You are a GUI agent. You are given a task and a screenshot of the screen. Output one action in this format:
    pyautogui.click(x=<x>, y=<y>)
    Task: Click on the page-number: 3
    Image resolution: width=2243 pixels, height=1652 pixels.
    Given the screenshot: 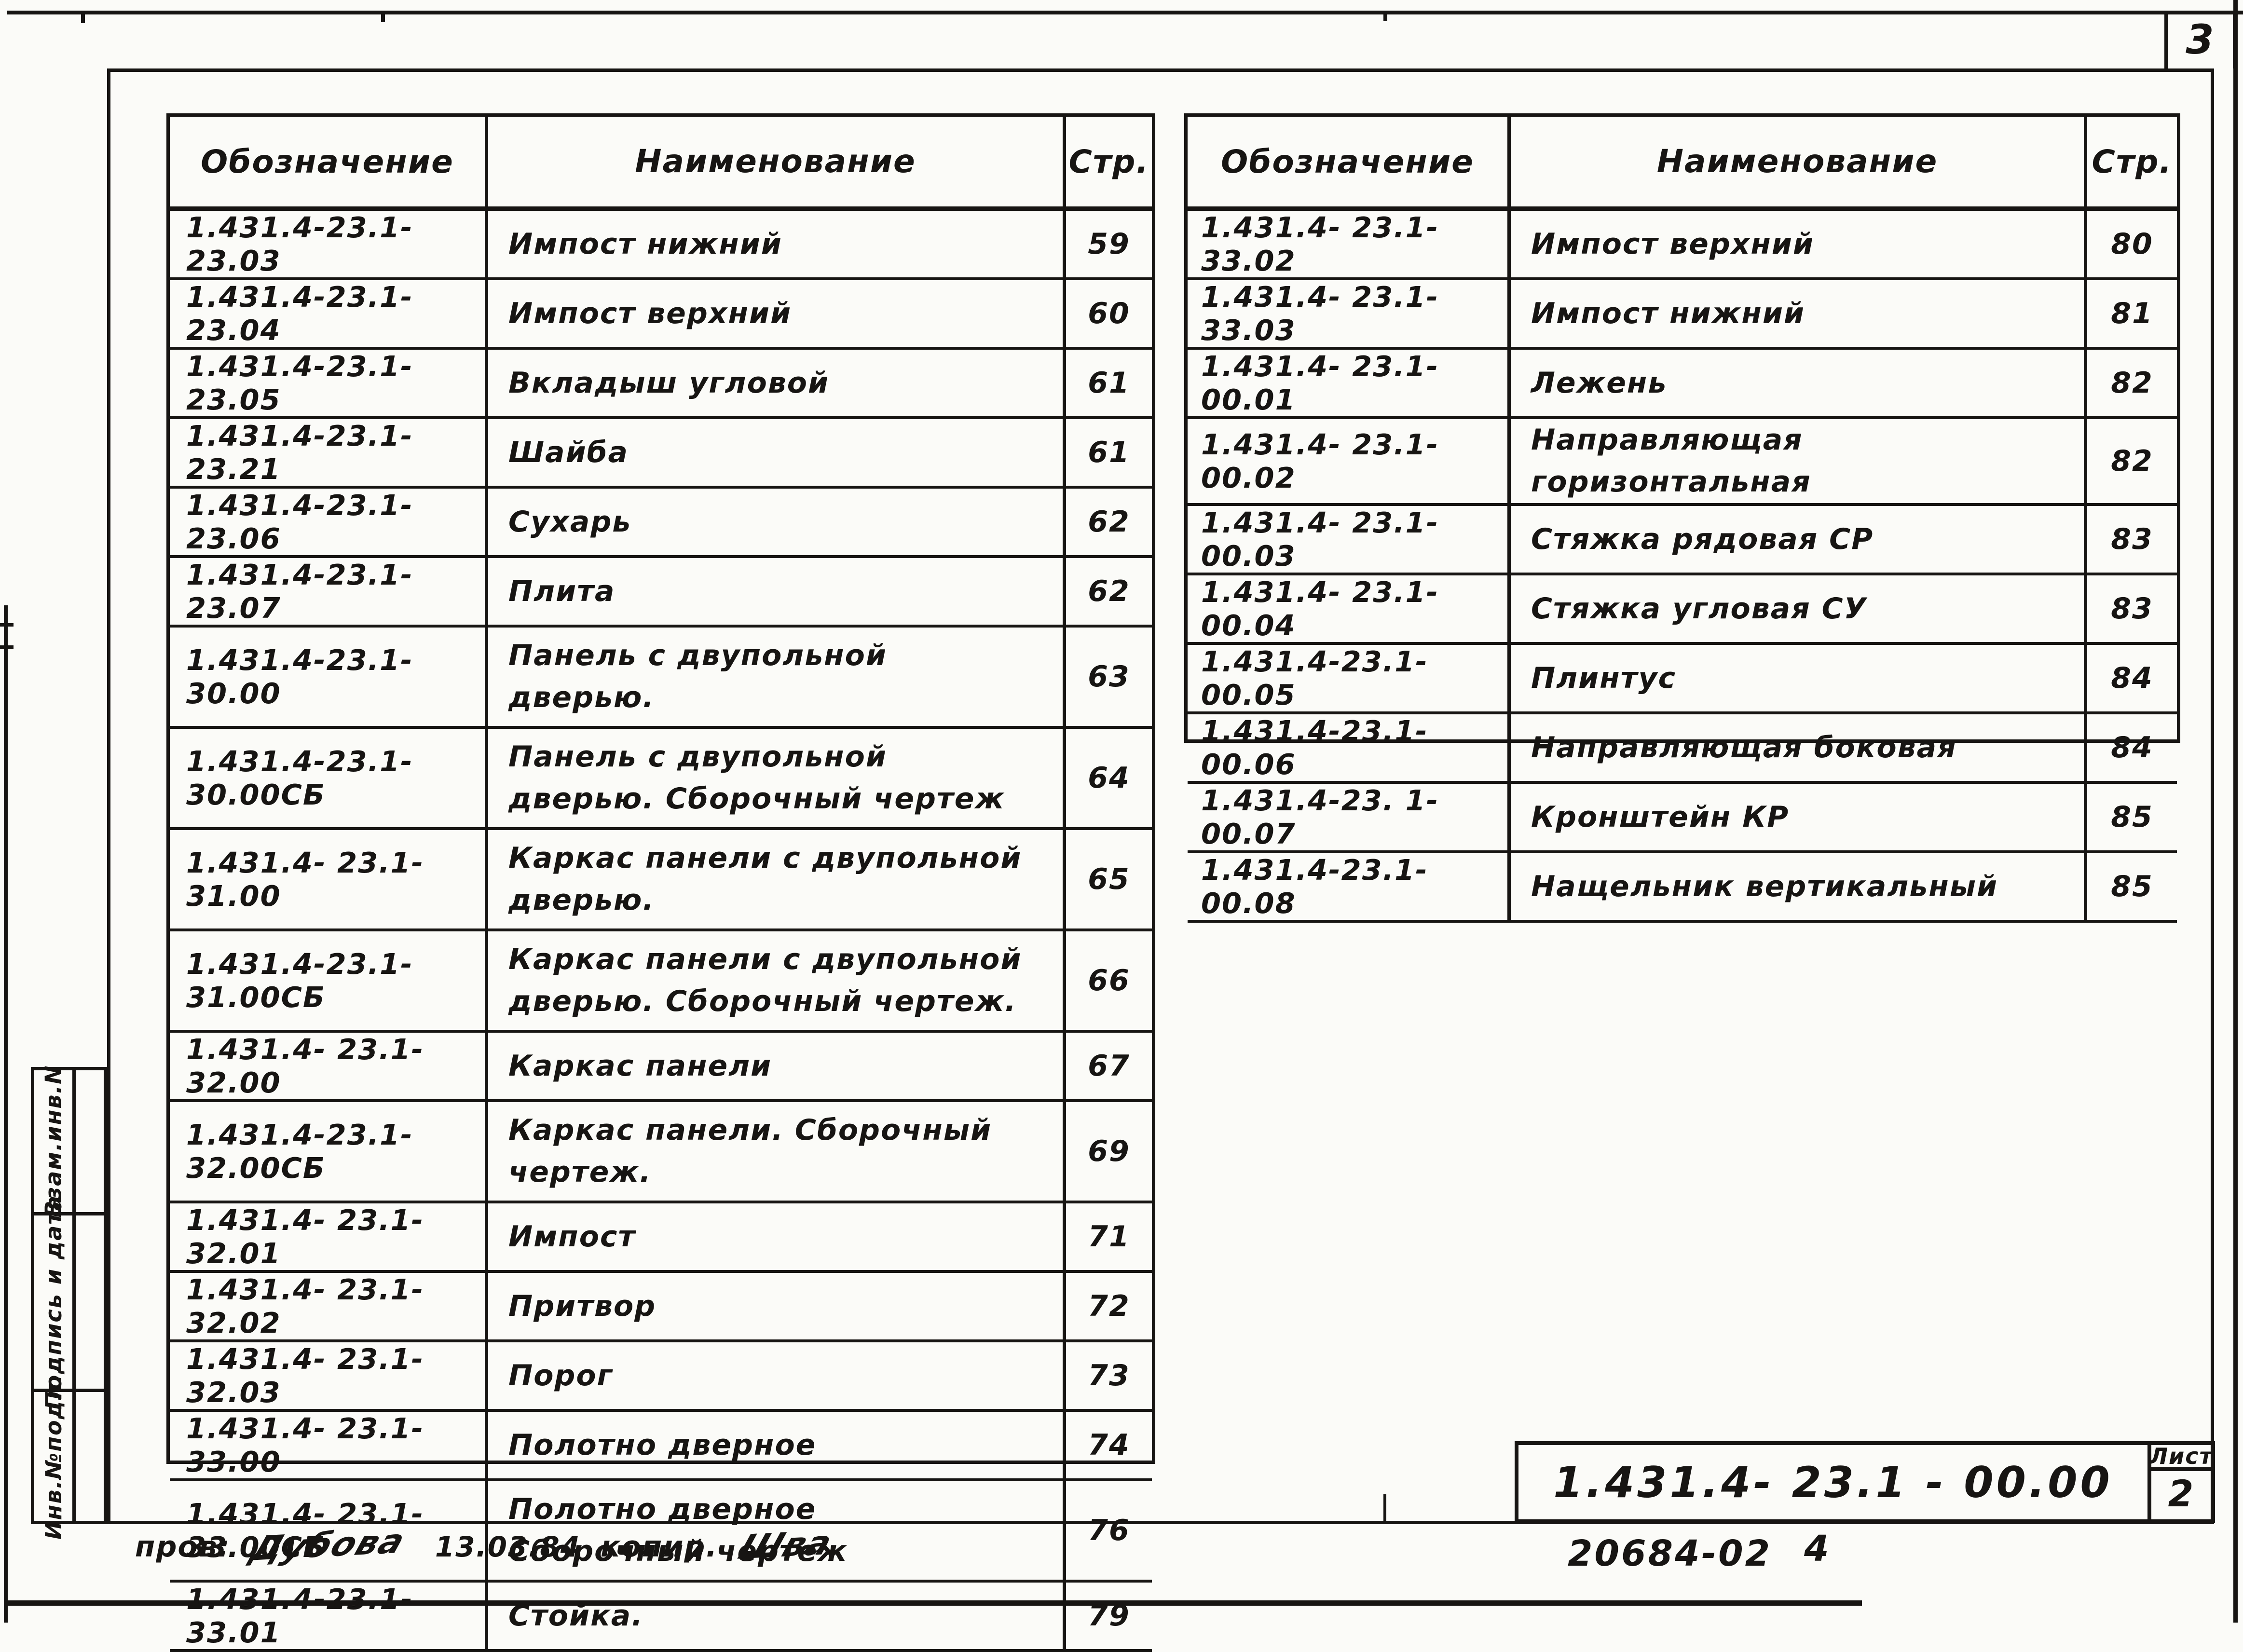 What is the action you would take?
    pyautogui.click(x=2201, y=39)
    